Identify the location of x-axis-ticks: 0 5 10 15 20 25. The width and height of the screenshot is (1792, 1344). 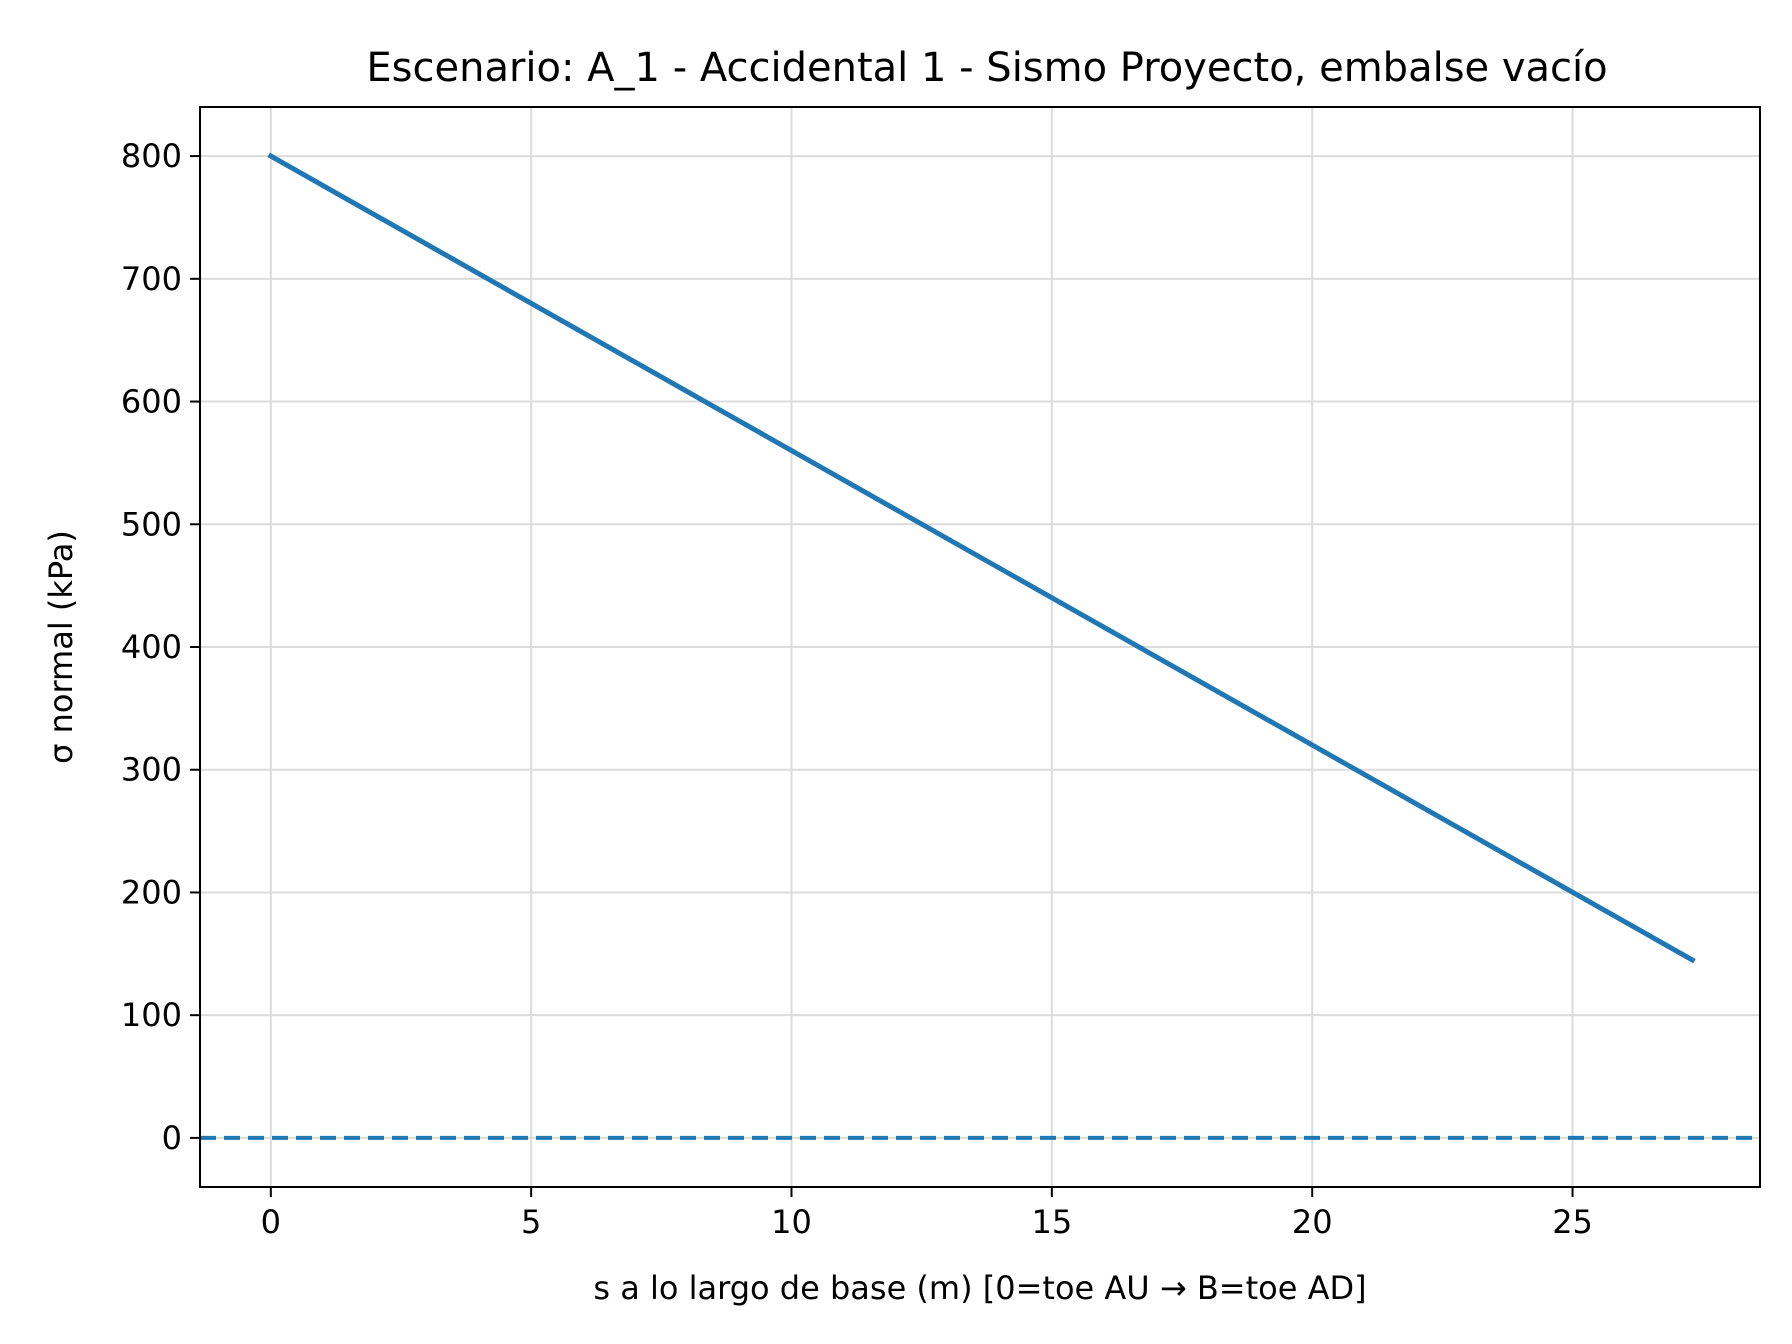
(927, 1214).